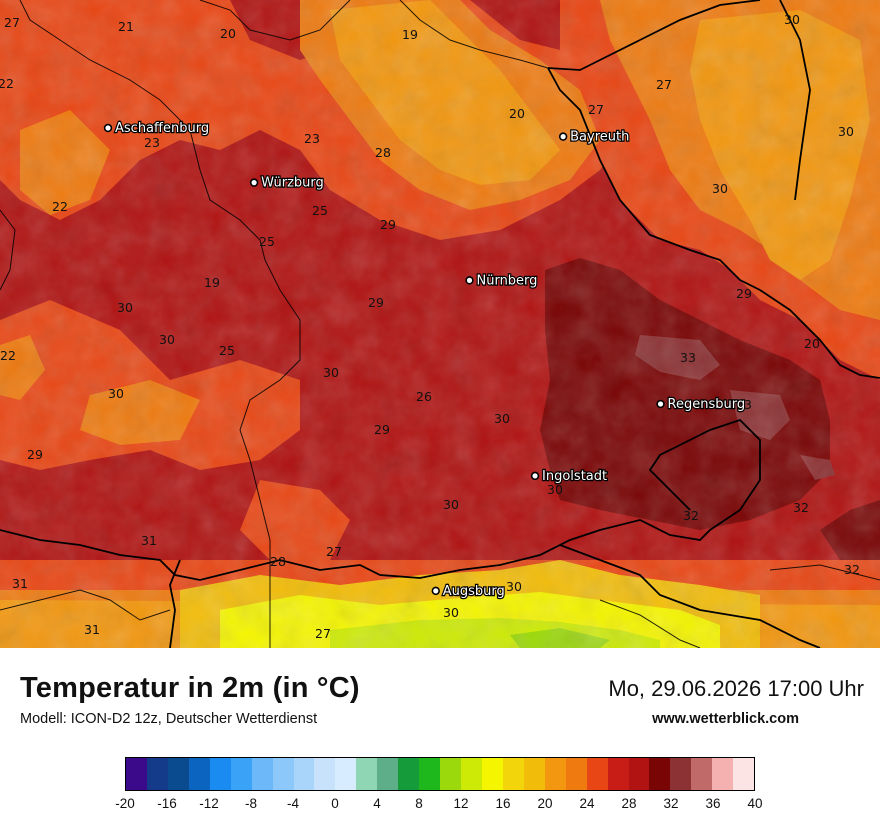  I want to click on city-marker: Regensburg, so click(701, 404).